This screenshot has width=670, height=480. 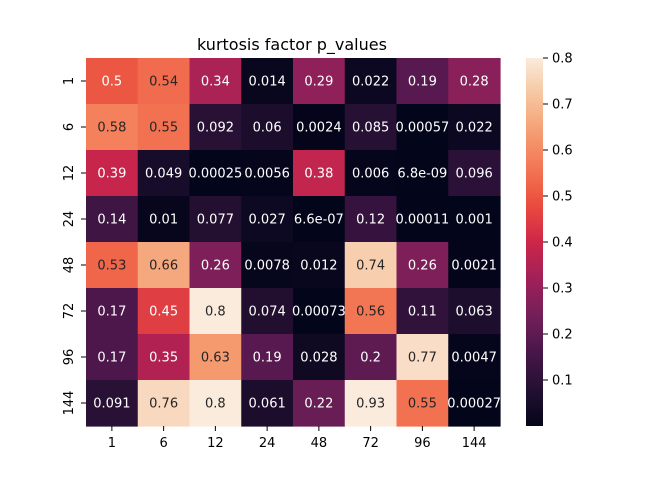 What do you see at coordinates (69, 127) in the screenshot?
I see `y-tick-label: 6` at bounding box center [69, 127].